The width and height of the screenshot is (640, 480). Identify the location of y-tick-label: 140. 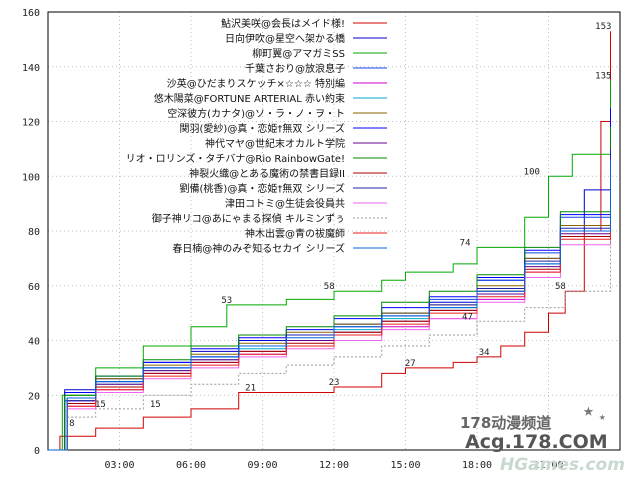
(31, 68).